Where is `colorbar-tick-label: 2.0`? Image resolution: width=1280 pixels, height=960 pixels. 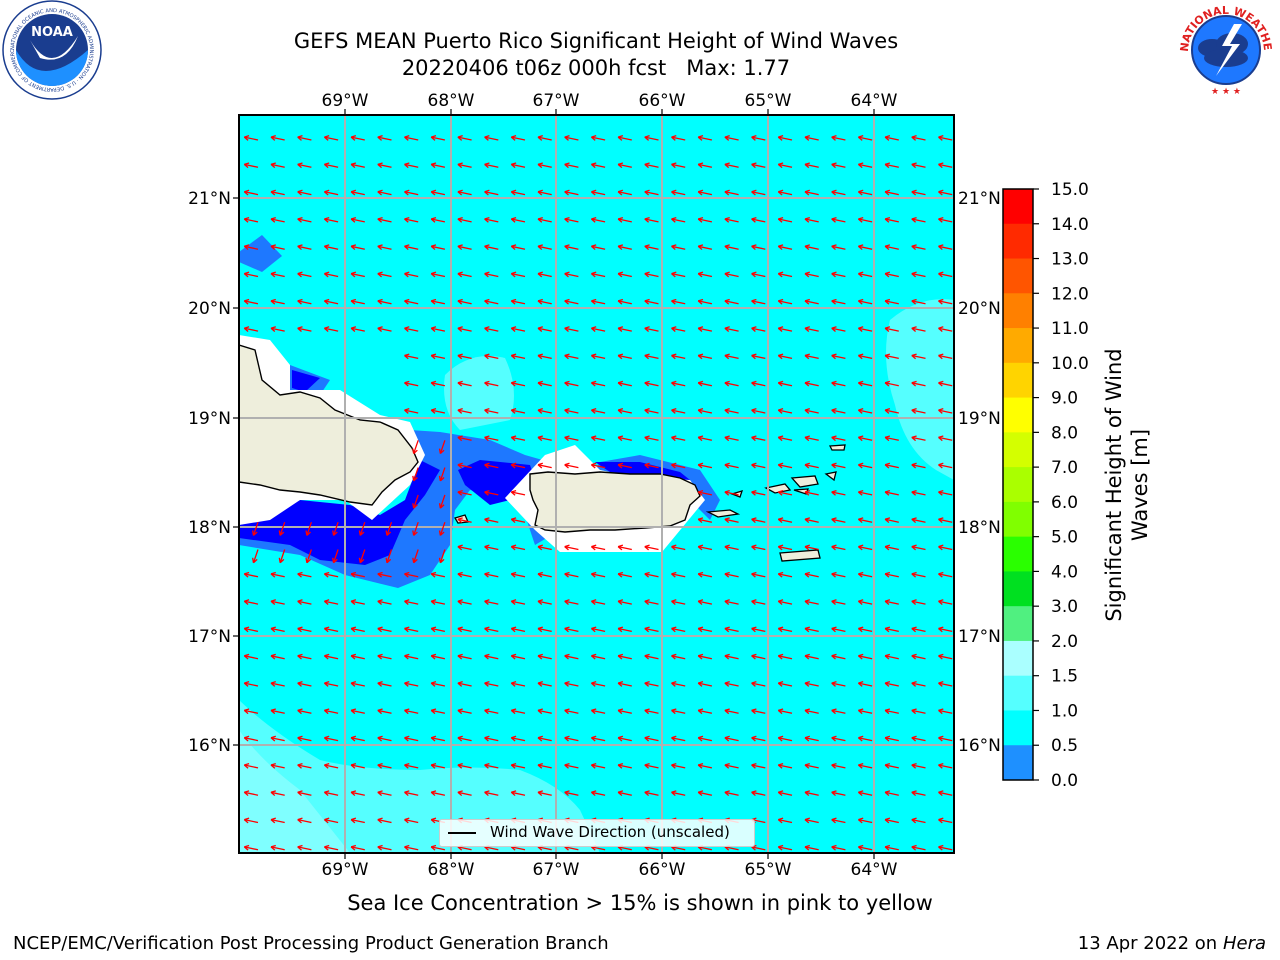 colorbar-tick-label: 2.0 is located at coordinates (1064, 642).